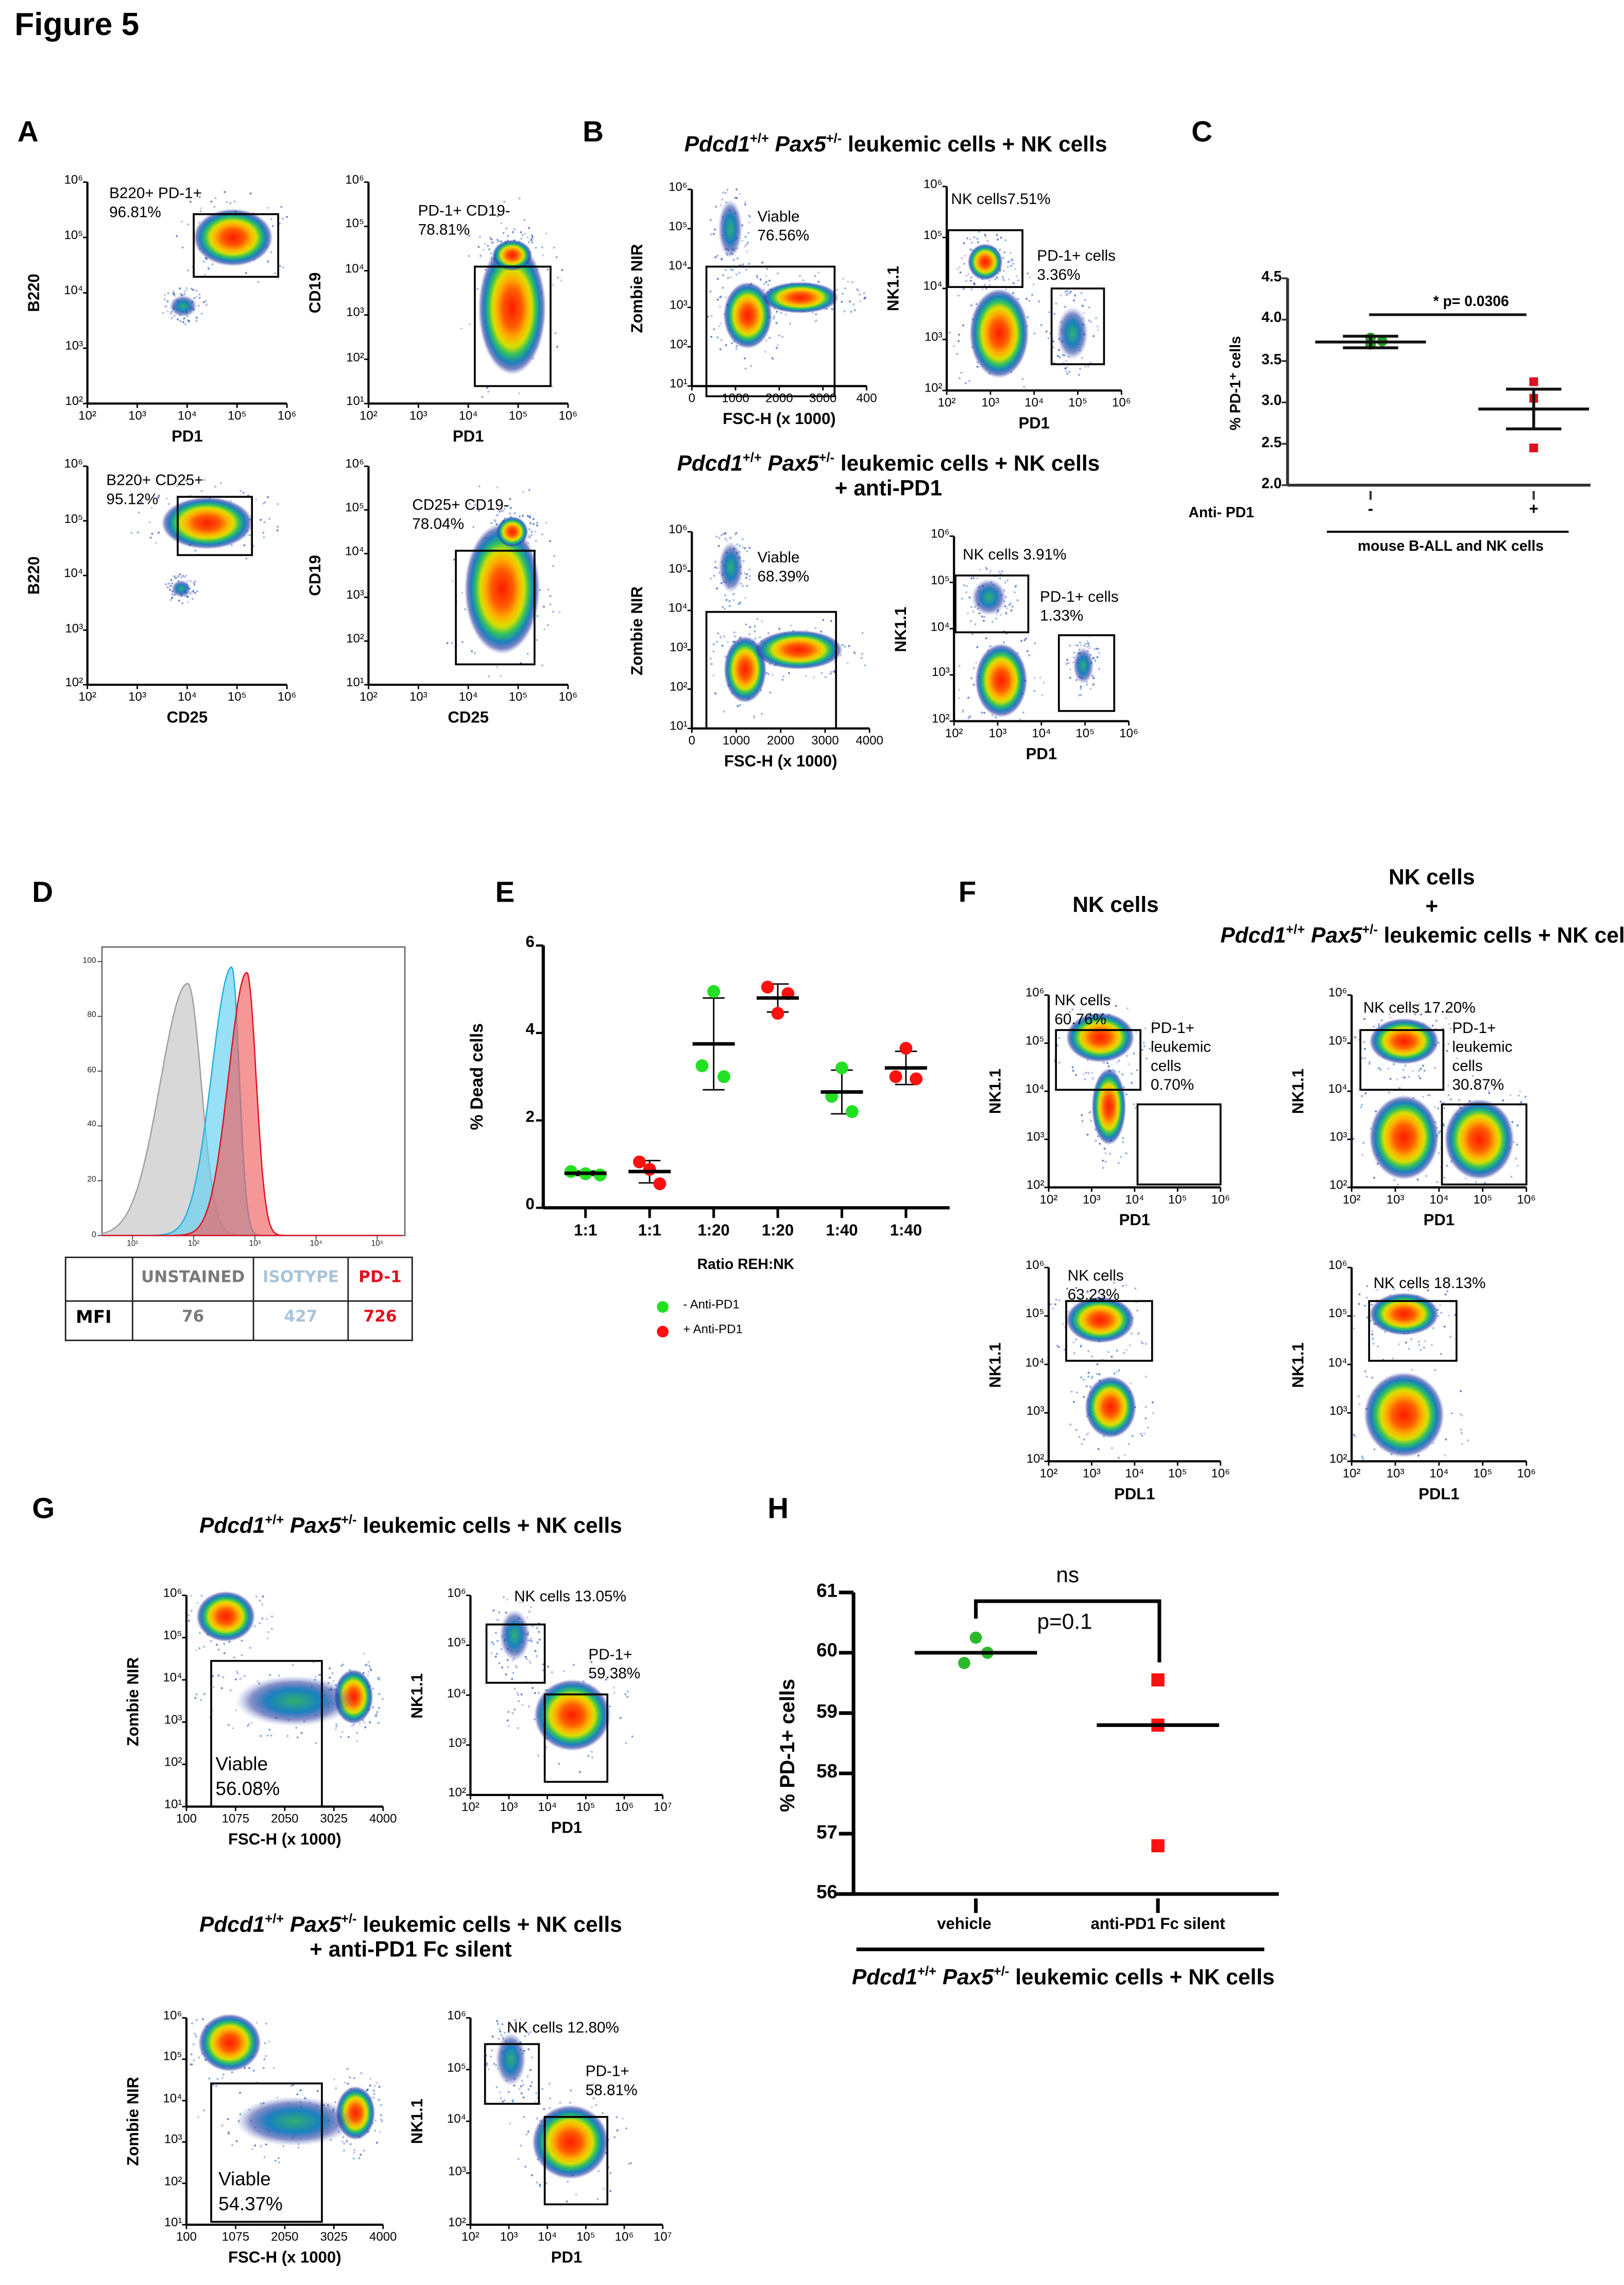 This screenshot has width=1624, height=2285. I want to click on y-tick-label: 60, so click(826, 1650).